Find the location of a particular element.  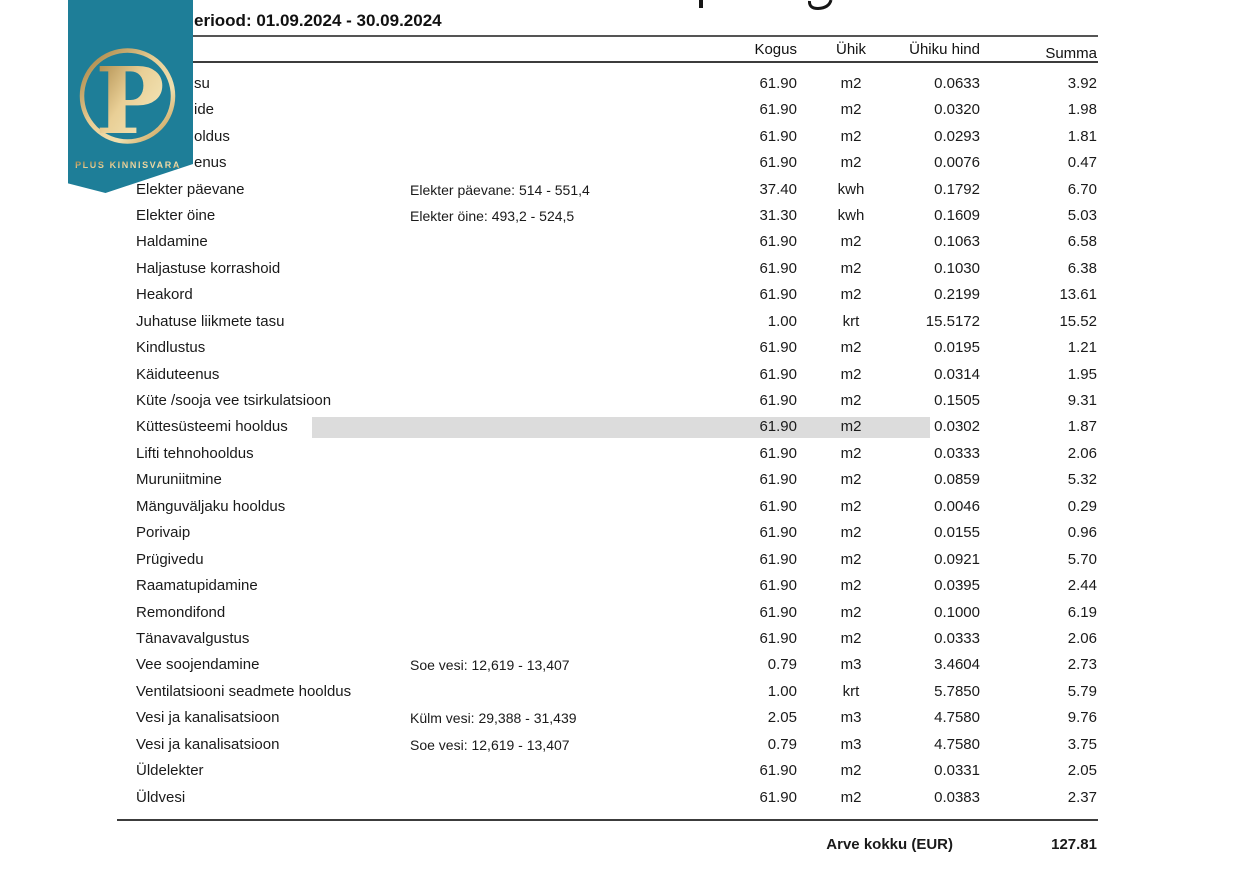

table-row: Kindlustus 61.90 m2 0.0195 1.21 is located at coordinates (620, 348).